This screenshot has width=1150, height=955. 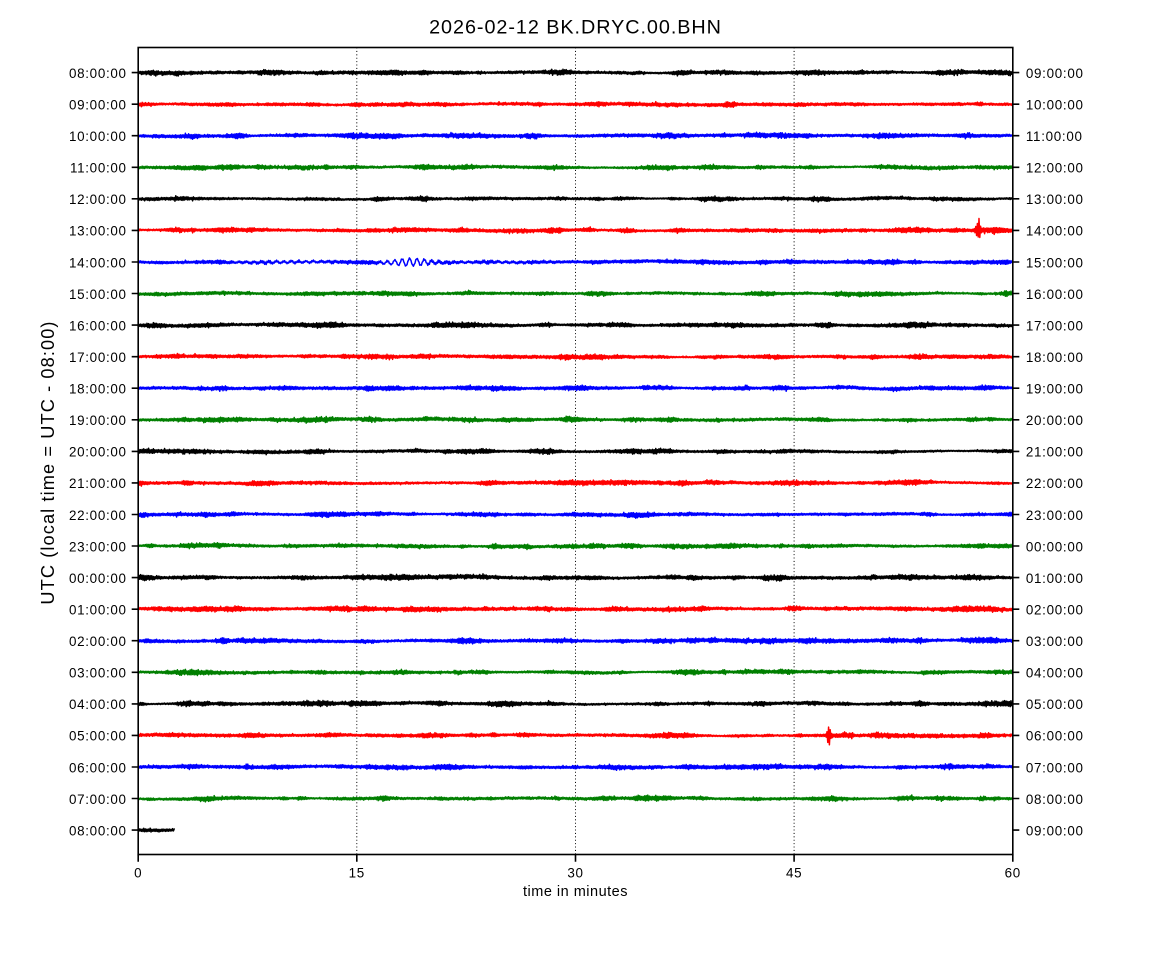 I want to click on svg-text: 60, so click(x=1013, y=872).